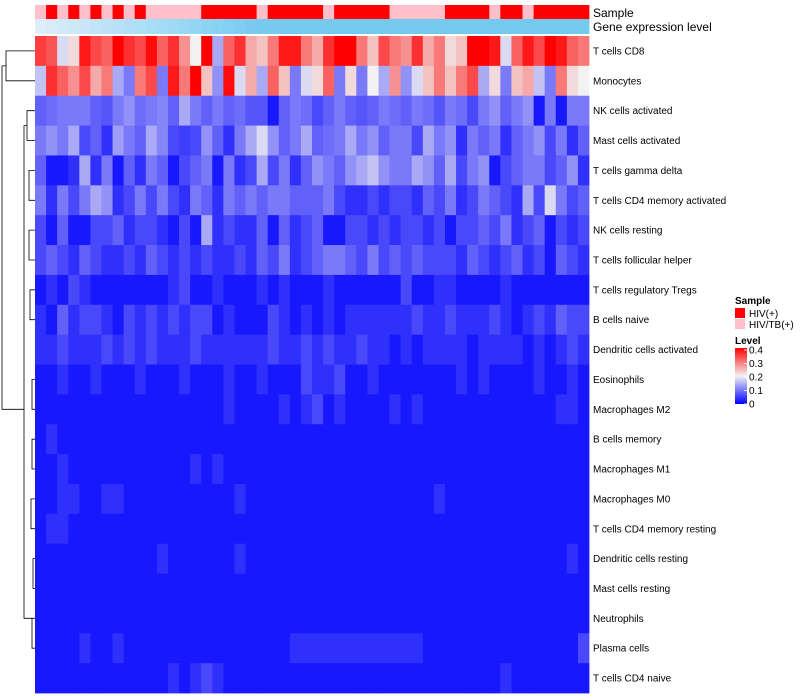 This screenshot has width=800, height=700. What do you see at coordinates (652, 27) in the screenshot?
I see `gene-expression-annotation-label: Gene expression level` at bounding box center [652, 27].